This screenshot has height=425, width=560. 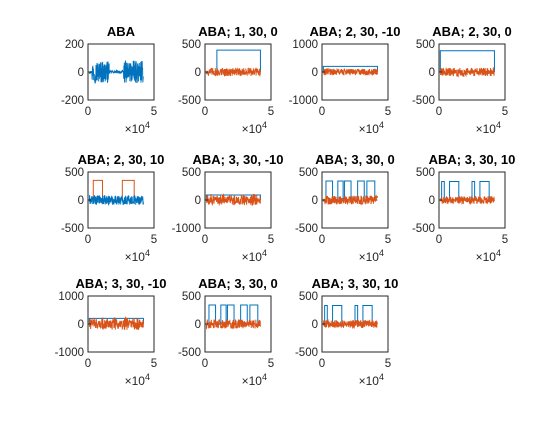 What do you see at coordinates (121, 31) in the screenshot?
I see `subplot-title: ABA` at bounding box center [121, 31].